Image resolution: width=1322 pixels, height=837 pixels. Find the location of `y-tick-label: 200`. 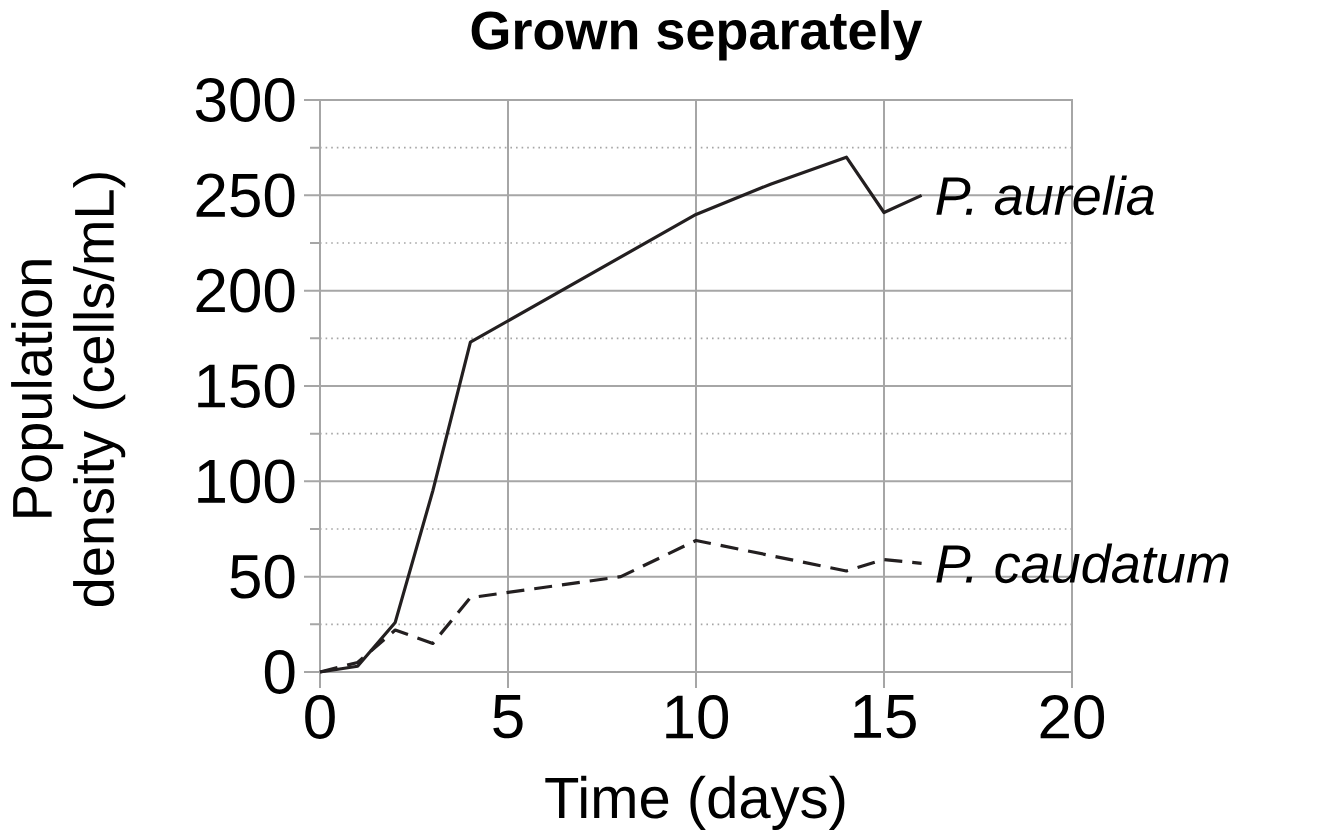

y-tick-label: 200 is located at coordinates (245, 290).